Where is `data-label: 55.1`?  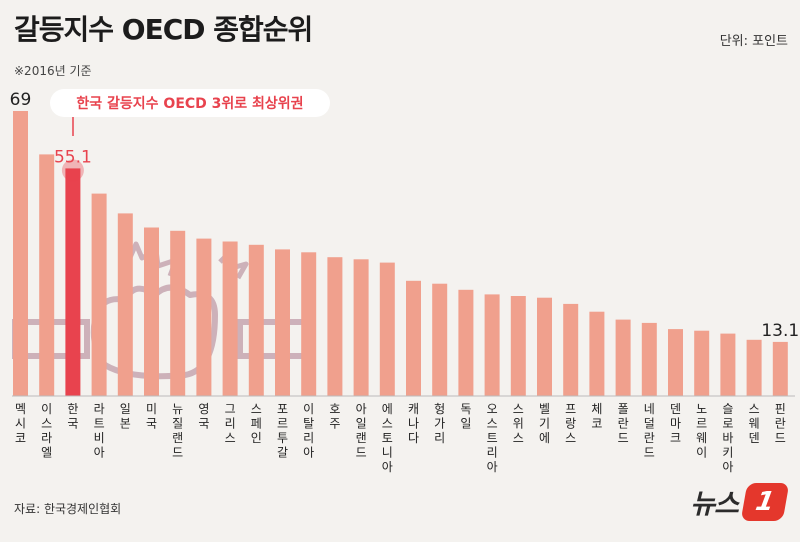 data-label: 55.1 is located at coordinates (73, 157).